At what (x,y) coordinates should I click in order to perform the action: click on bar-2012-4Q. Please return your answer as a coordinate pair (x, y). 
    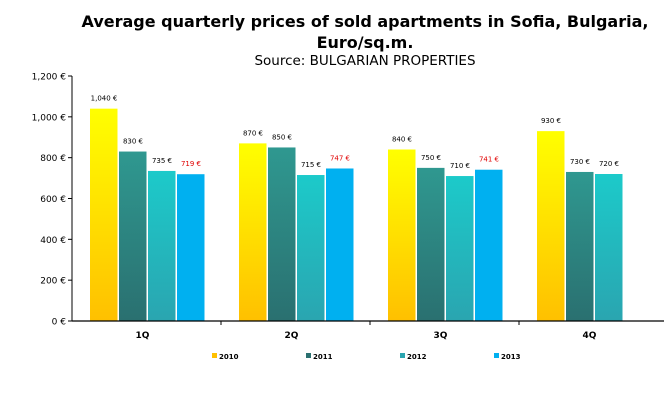
    Looking at the image, I should click on (609, 247).